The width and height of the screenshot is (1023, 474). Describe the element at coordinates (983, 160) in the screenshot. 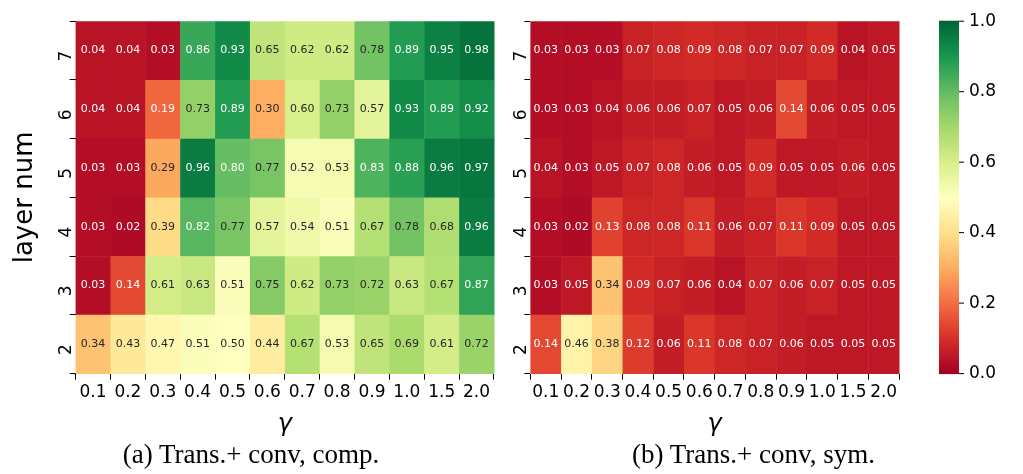

I see `color-bar-label: 0.6` at that location.